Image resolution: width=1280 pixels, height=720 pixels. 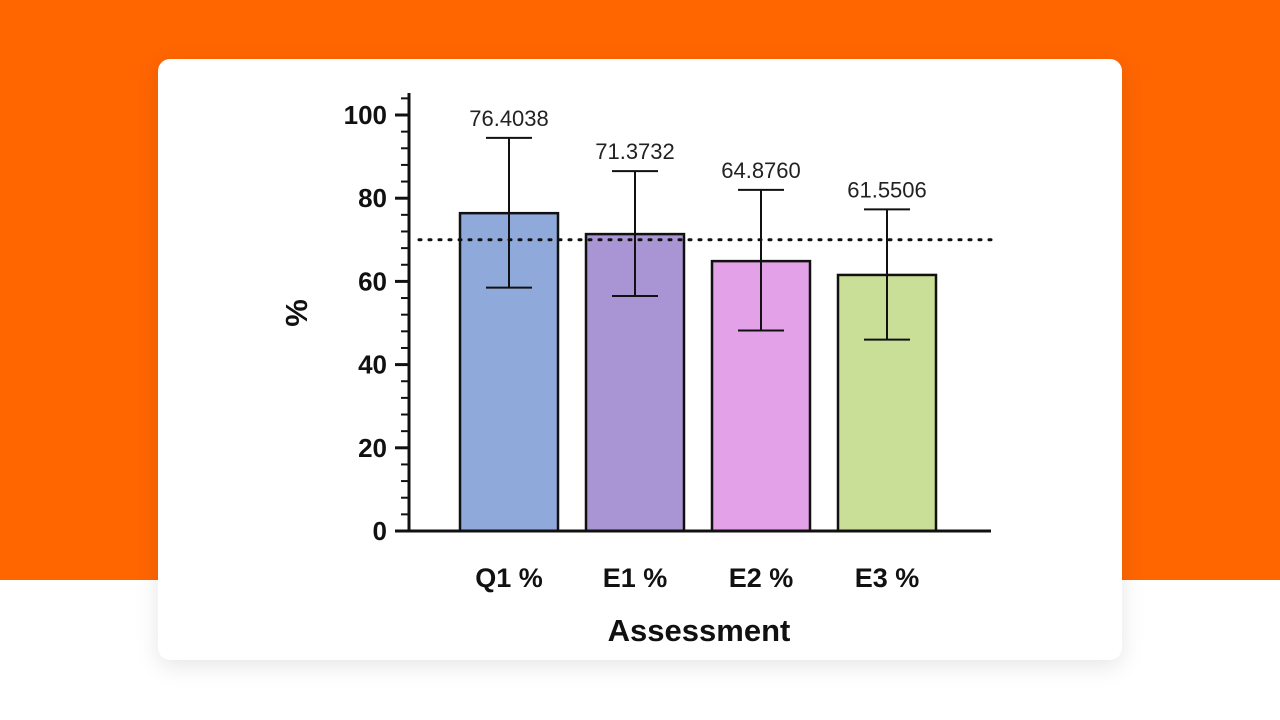 I want to click on data-label-3: 64.8760, so click(x=761, y=170).